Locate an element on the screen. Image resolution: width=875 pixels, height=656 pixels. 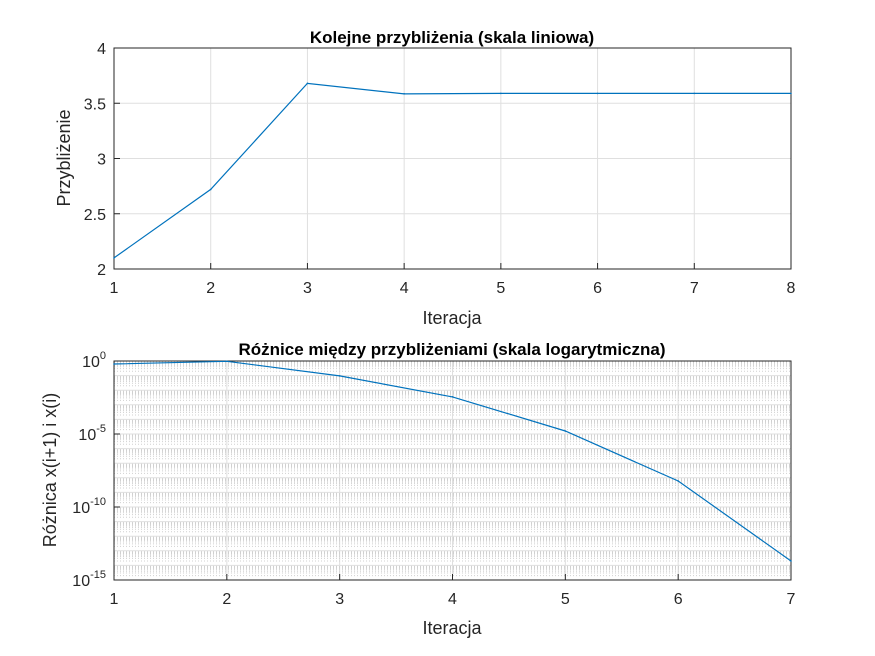
x-tick-label: 8 is located at coordinates (791, 288).